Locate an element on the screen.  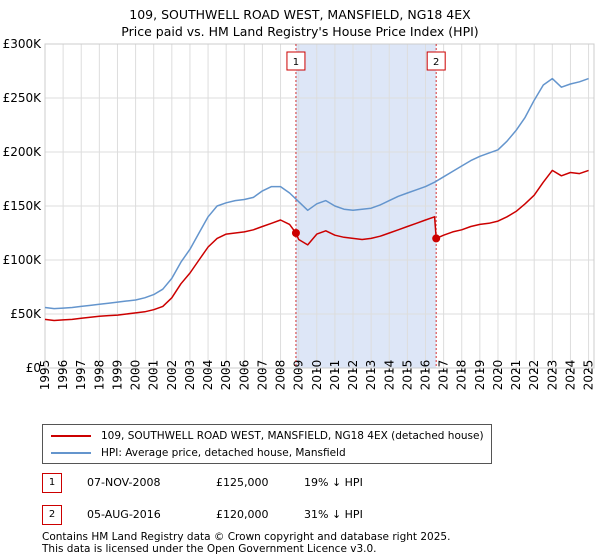
sale-marker-label-1: 1 is located at coordinates (296, 62).